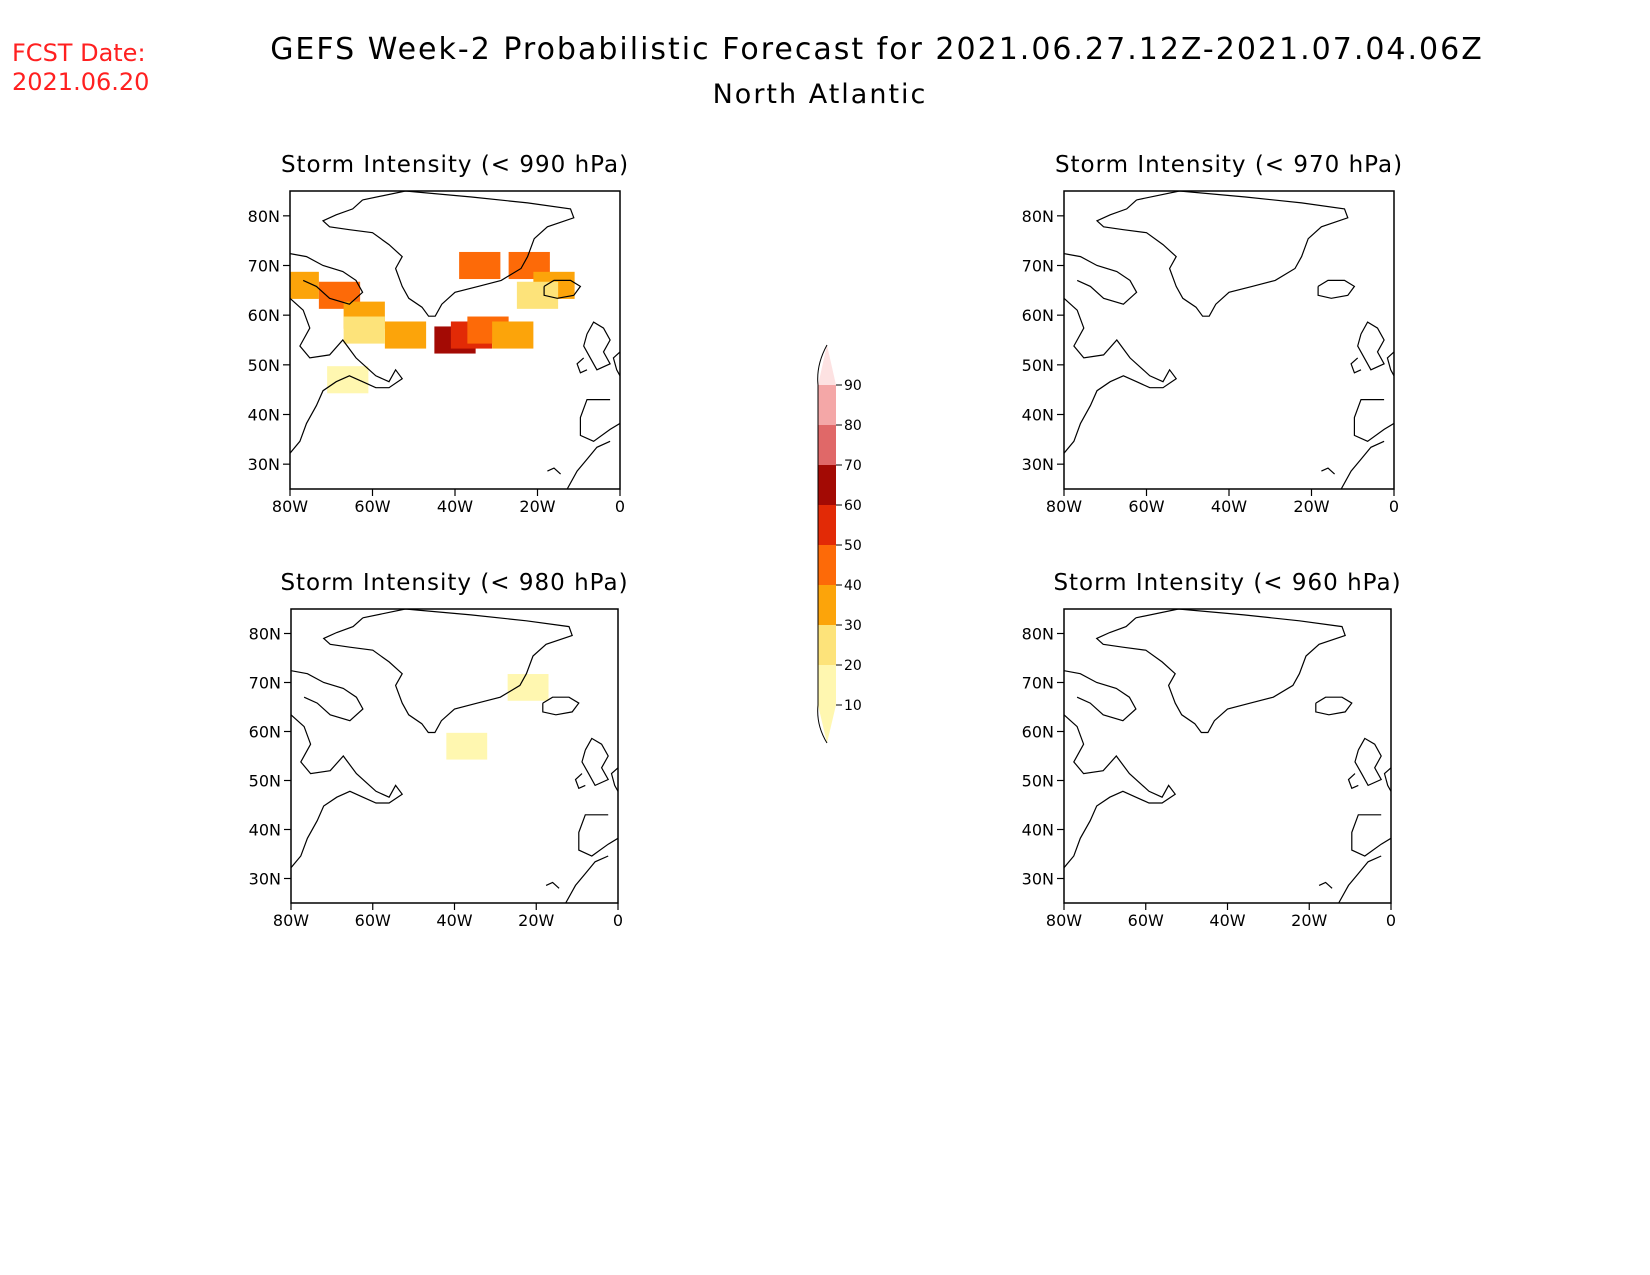  I want to click on colorbar-tick-label: 70, so click(853, 466).